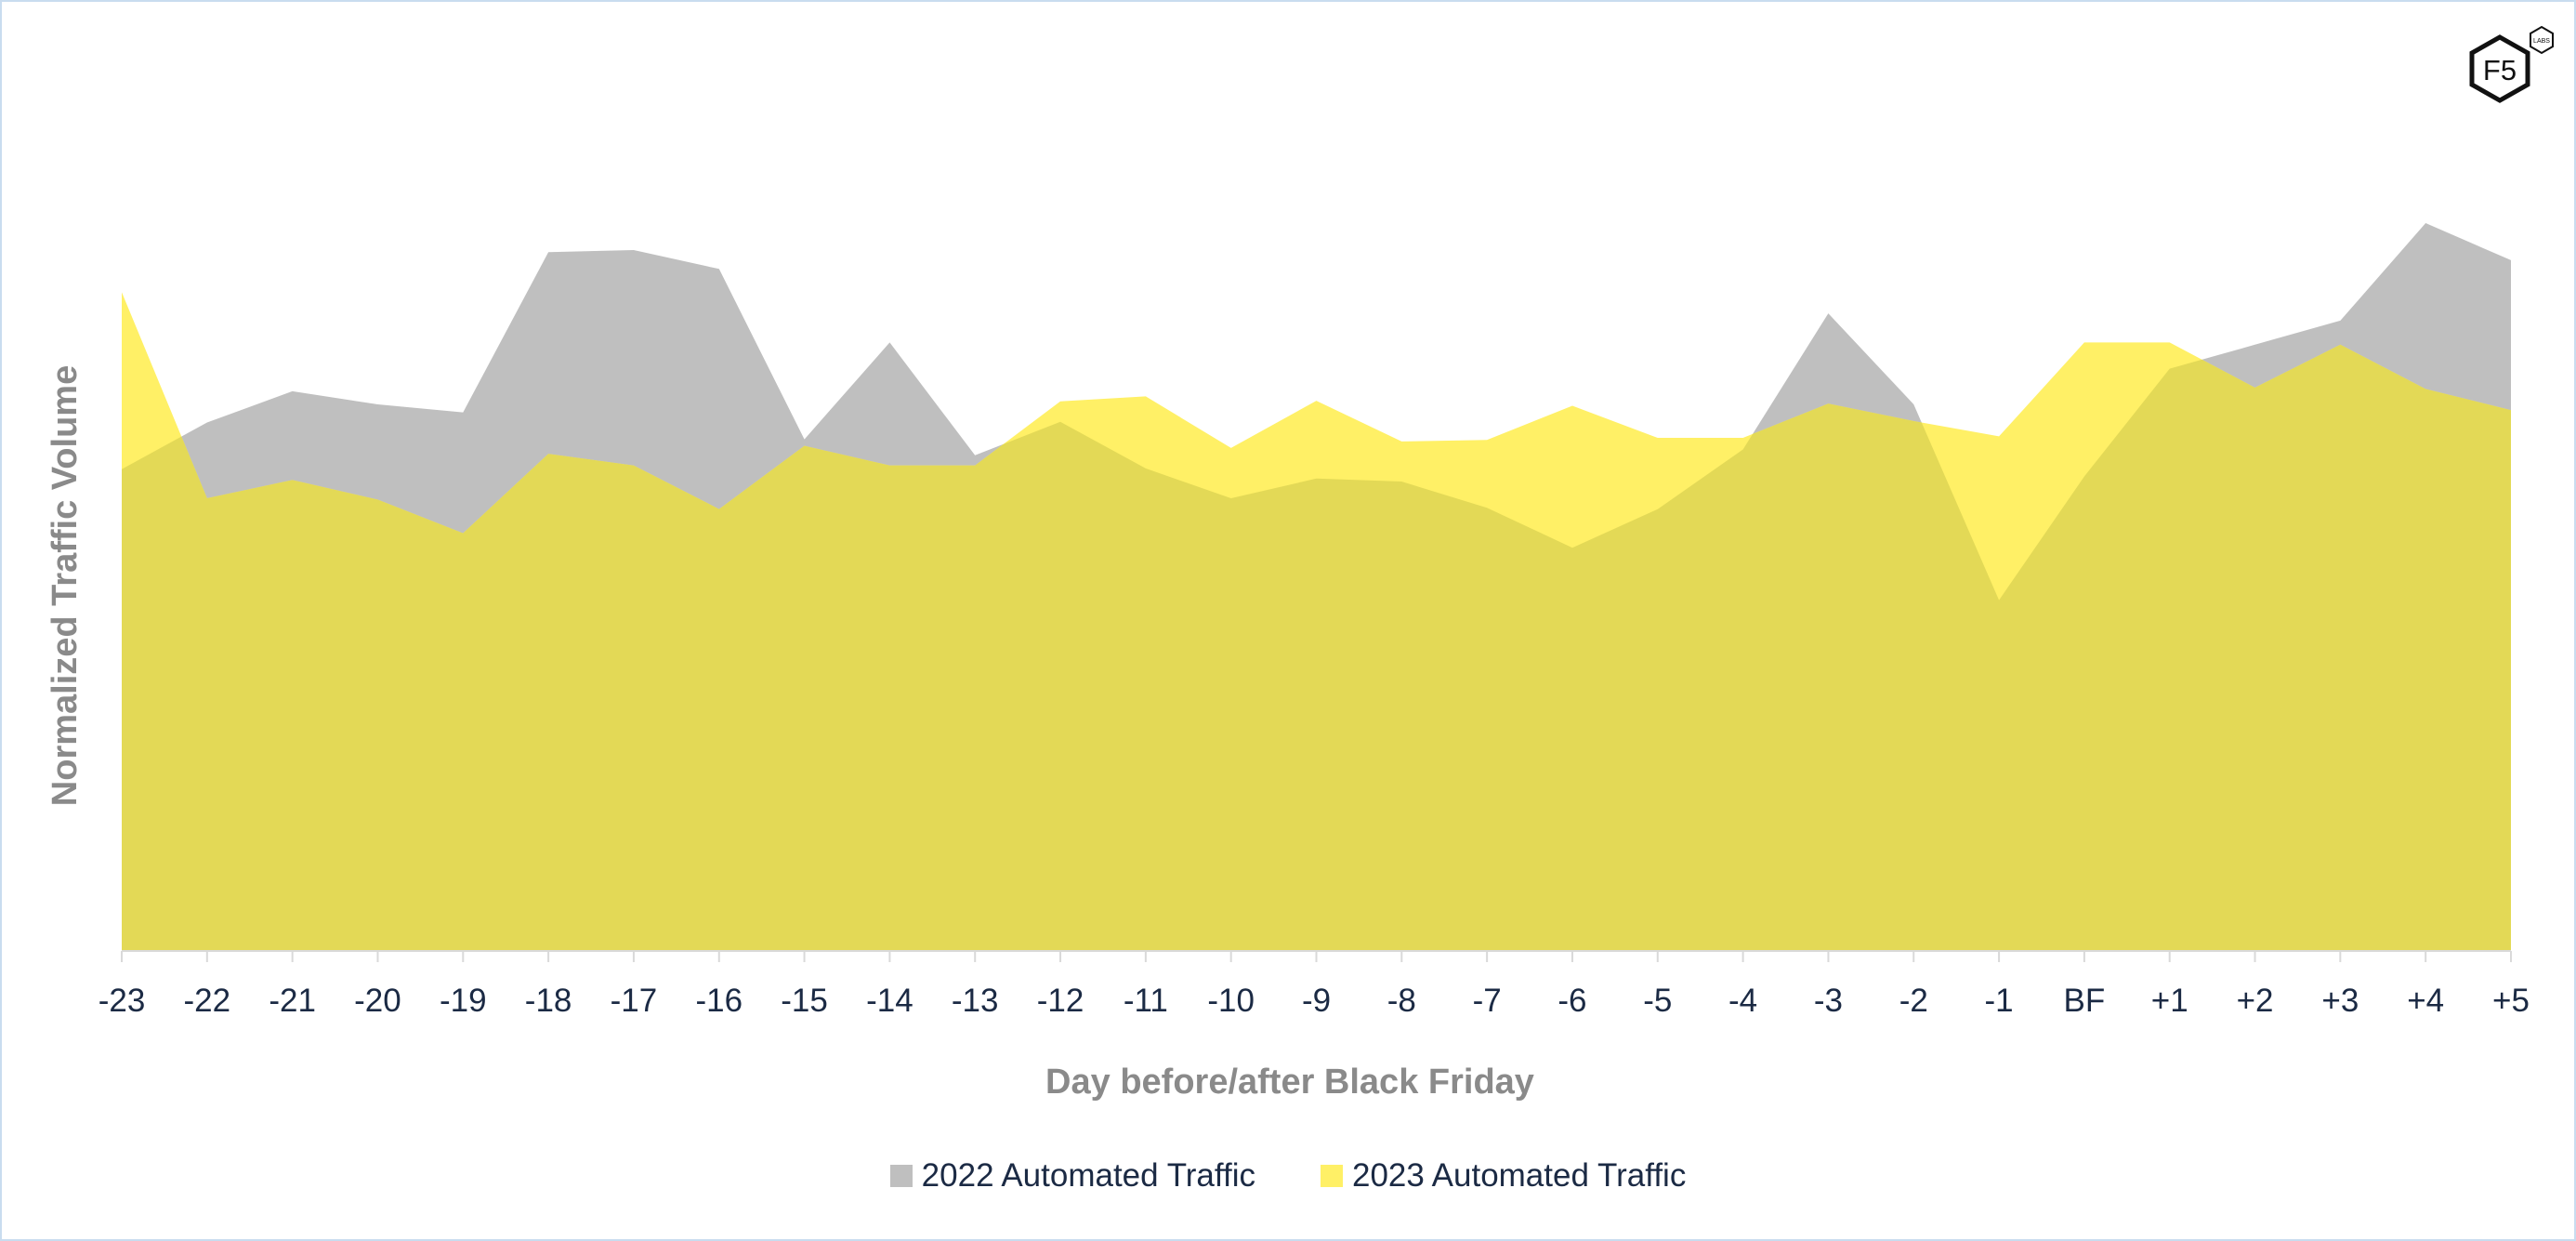 The width and height of the screenshot is (2576, 1241). I want to click on x-tick-label: -23, so click(122, 1001).